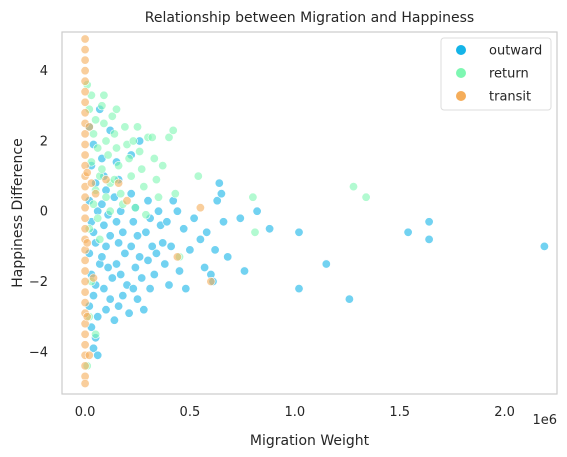 The height and width of the screenshot is (457, 567). What do you see at coordinates (85, 412) in the screenshot?
I see `x-tick-label: 0.0` at bounding box center [85, 412].